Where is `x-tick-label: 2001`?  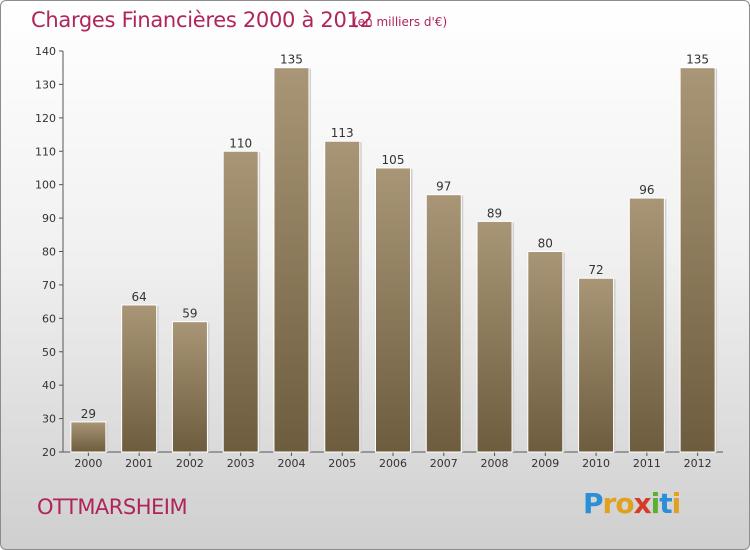 x-tick-label: 2001 is located at coordinates (139, 463).